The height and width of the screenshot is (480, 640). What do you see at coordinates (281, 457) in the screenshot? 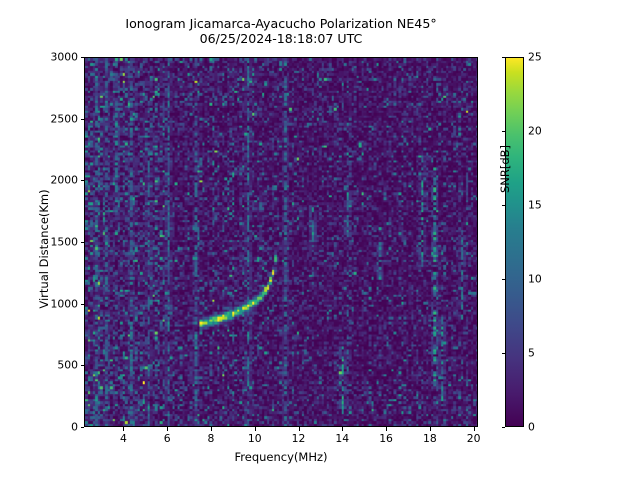
I see `x-axis-label: Frequency(MHz)` at bounding box center [281, 457].